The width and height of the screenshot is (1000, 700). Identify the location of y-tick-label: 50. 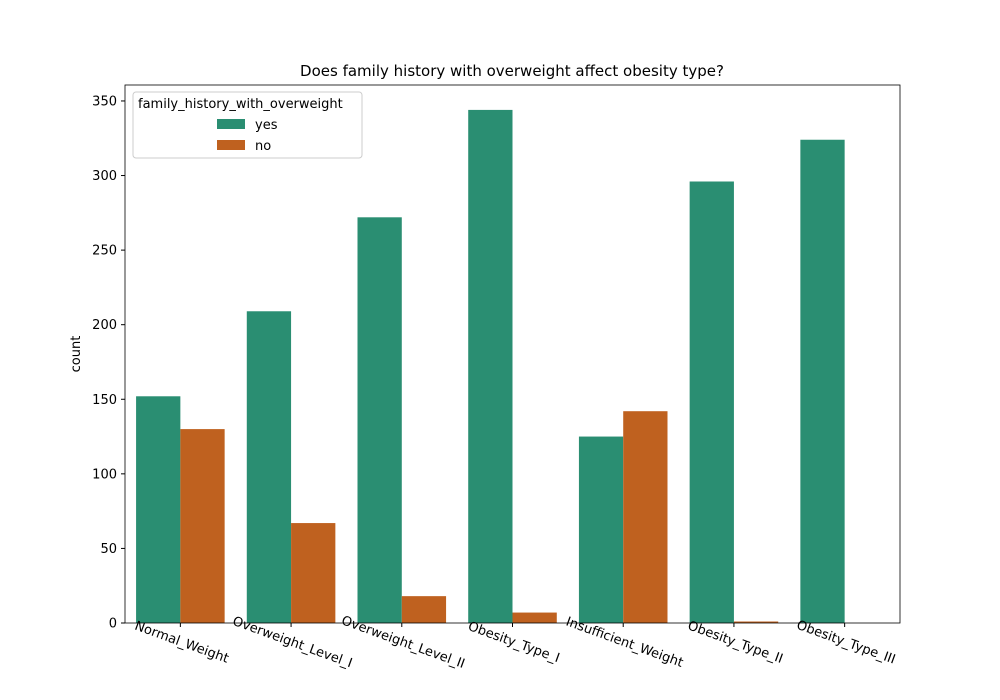
(108, 549).